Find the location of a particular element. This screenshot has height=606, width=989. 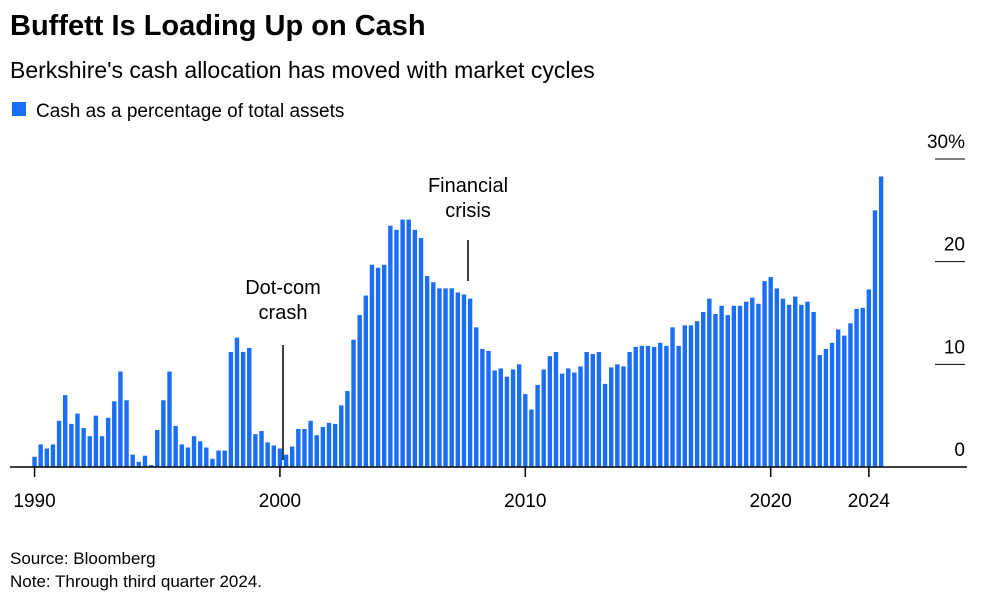

legend-label: Cash as a percentage of total assets is located at coordinates (190, 111).